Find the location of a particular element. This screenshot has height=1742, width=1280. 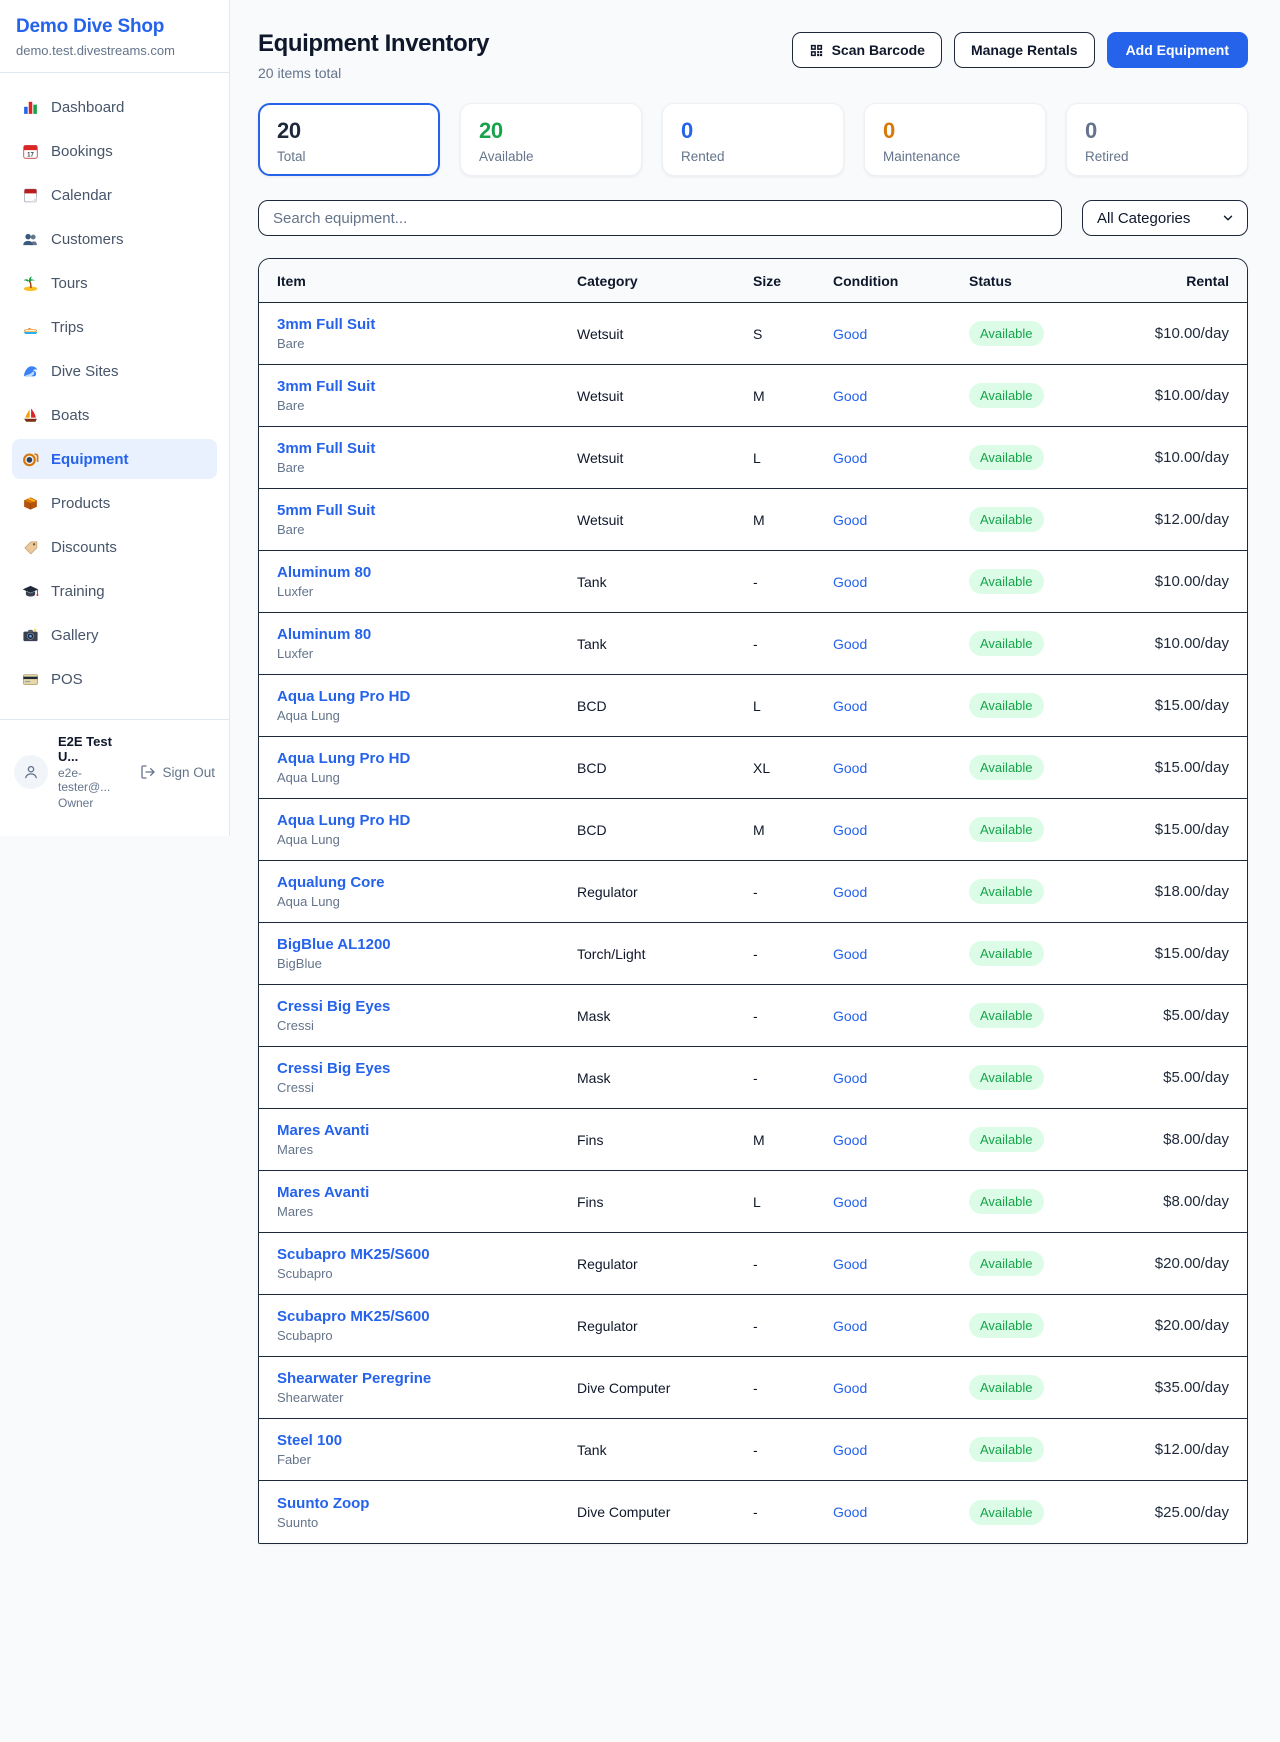

add-equipment-button: Add Equipment is located at coordinates (1177, 50).